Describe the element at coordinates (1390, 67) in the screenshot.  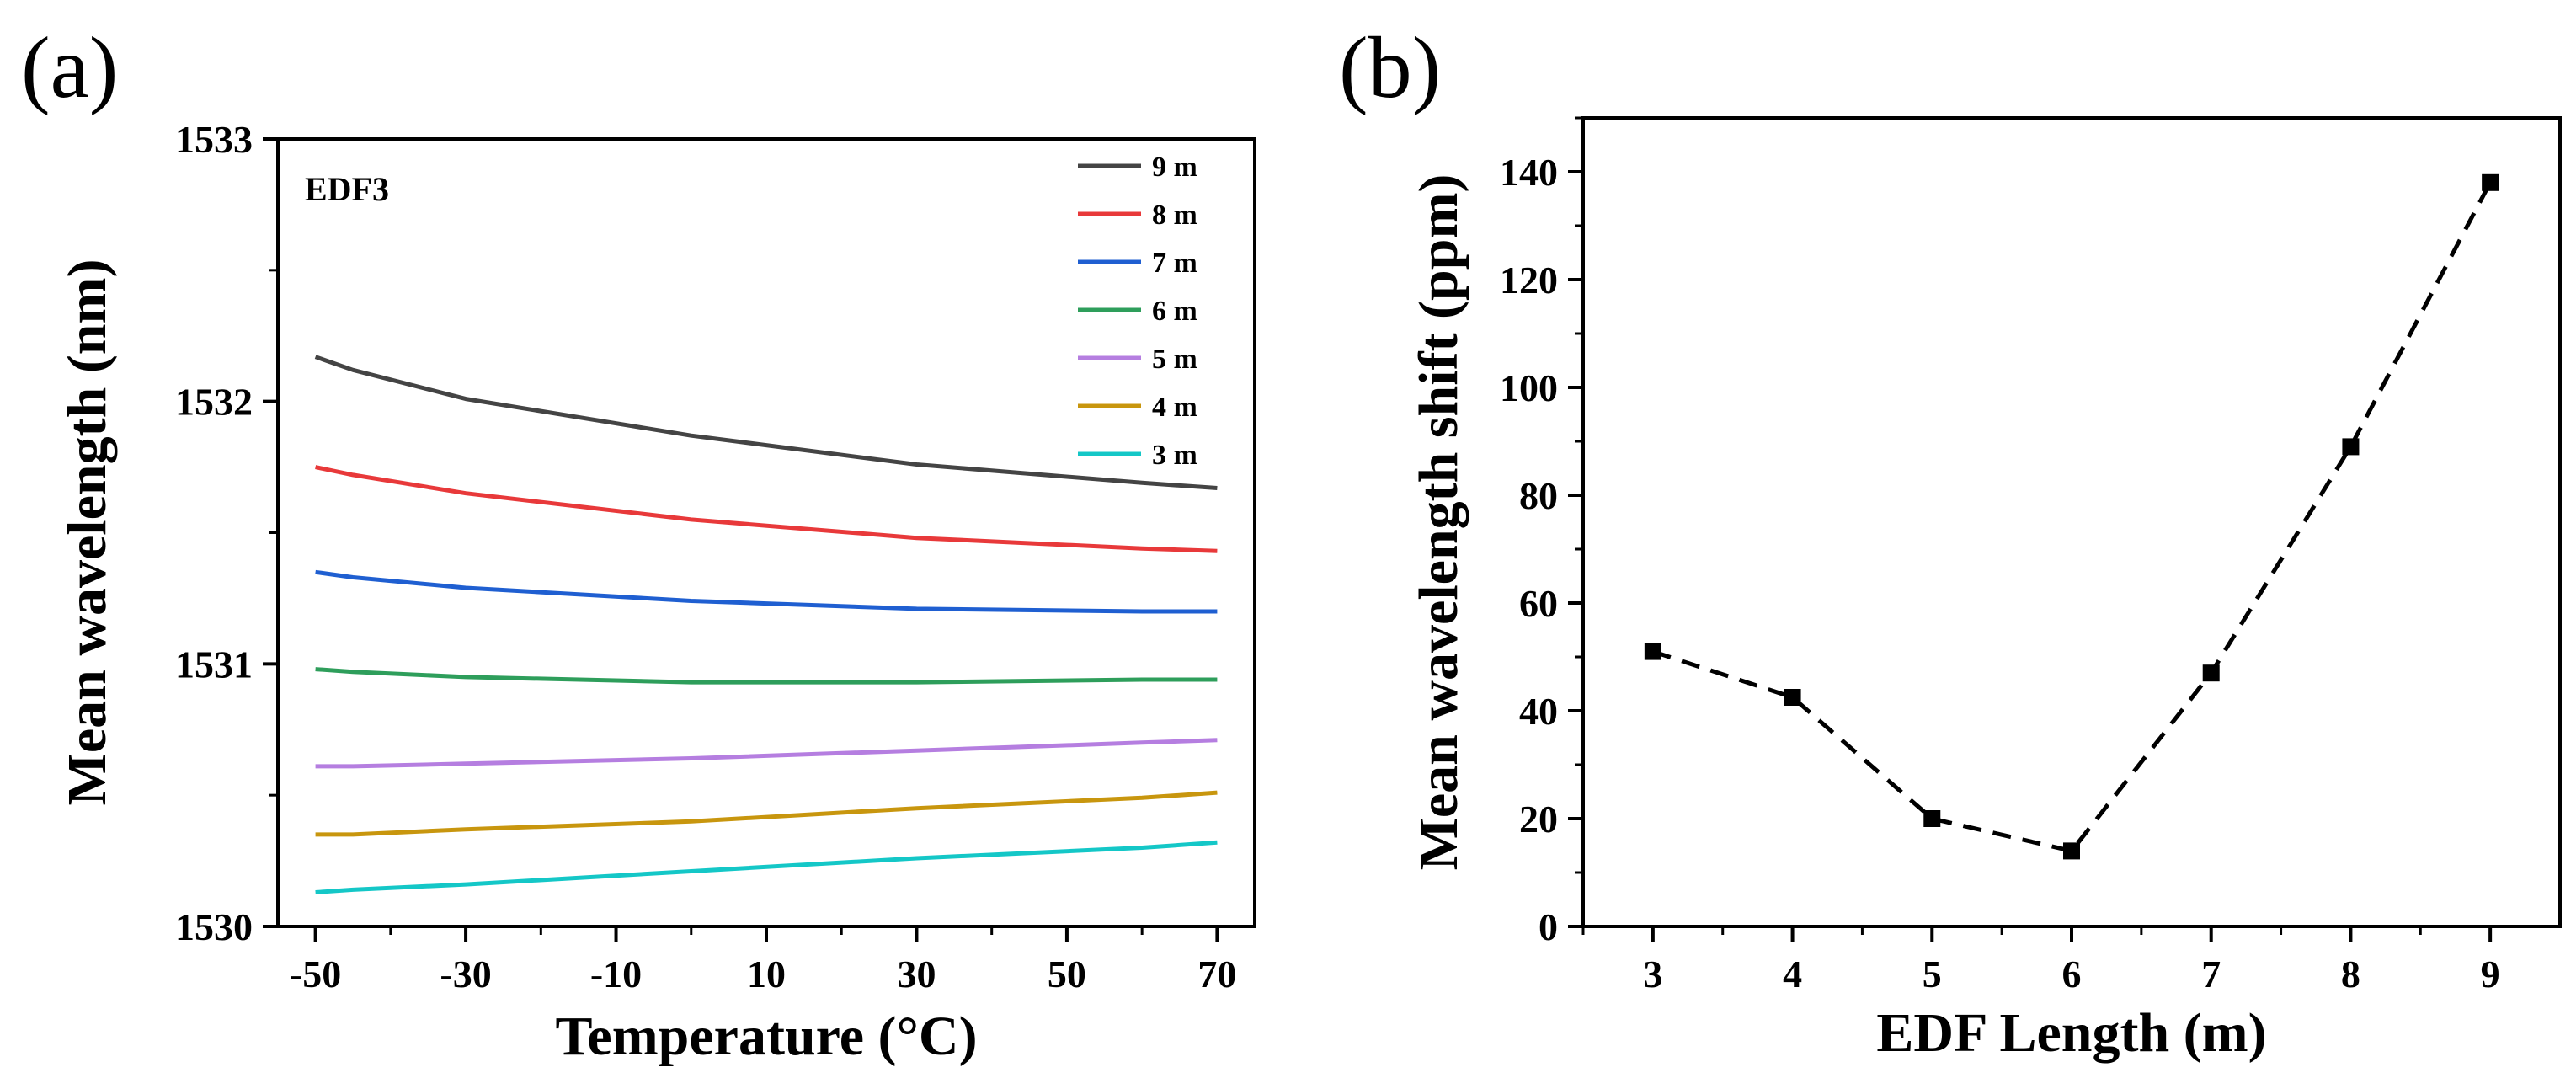
I see `panel-b-label: (b)` at that location.